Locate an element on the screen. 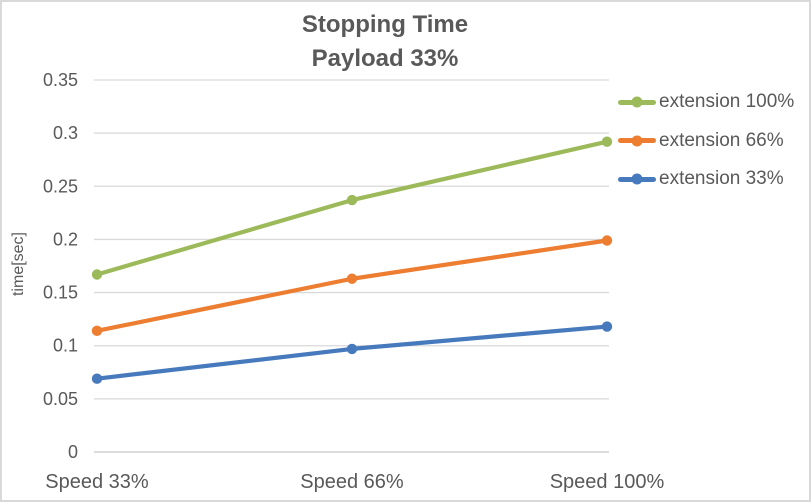 This screenshot has height=502, width=811. legend-item: extension 66% is located at coordinates (706, 141).